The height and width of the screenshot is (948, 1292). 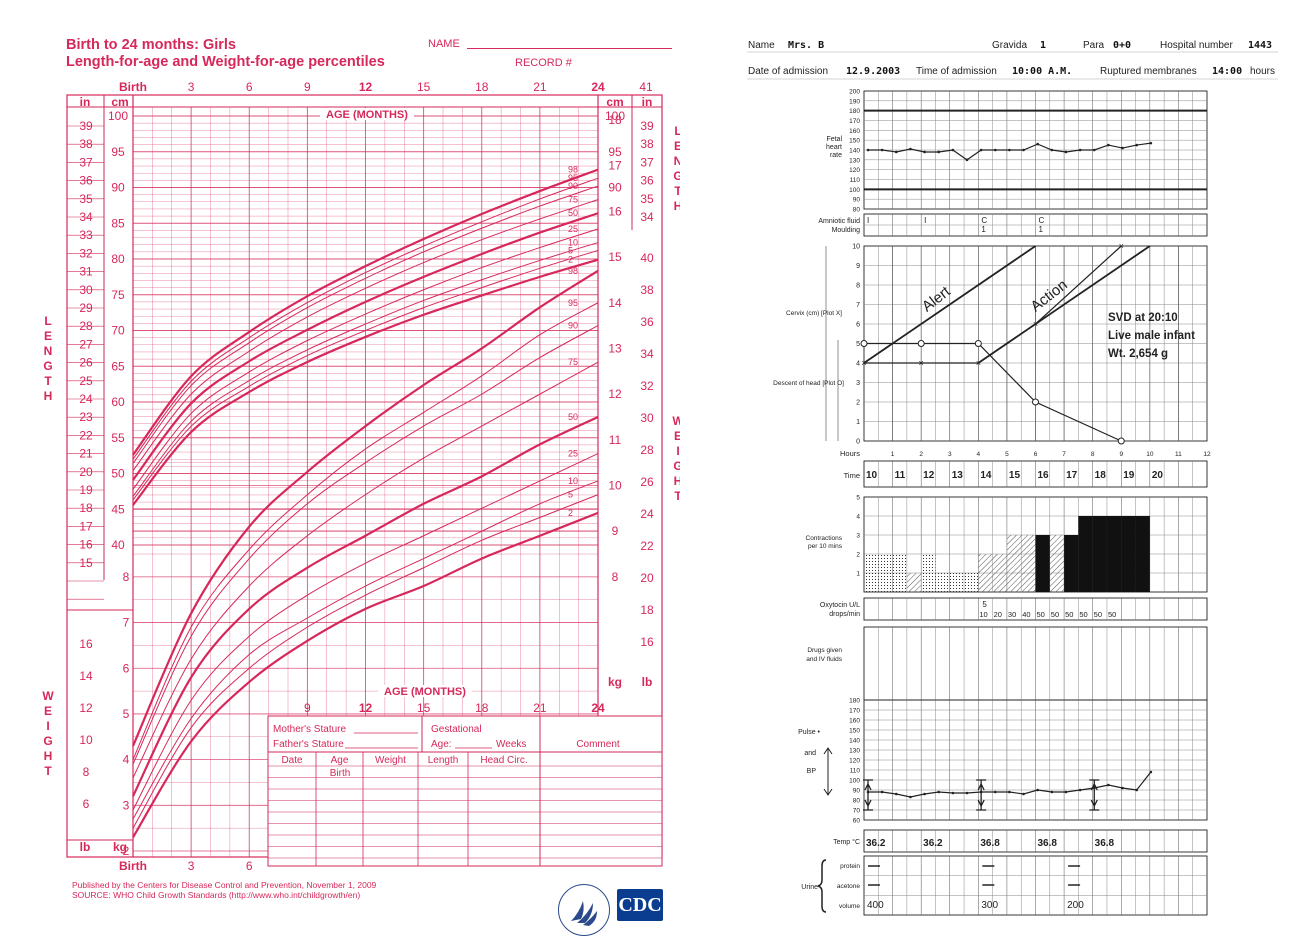 What do you see at coordinates (570, 513) in the screenshot?
I see `weight-percentile-label: 2` at bounding box center [570, 513].